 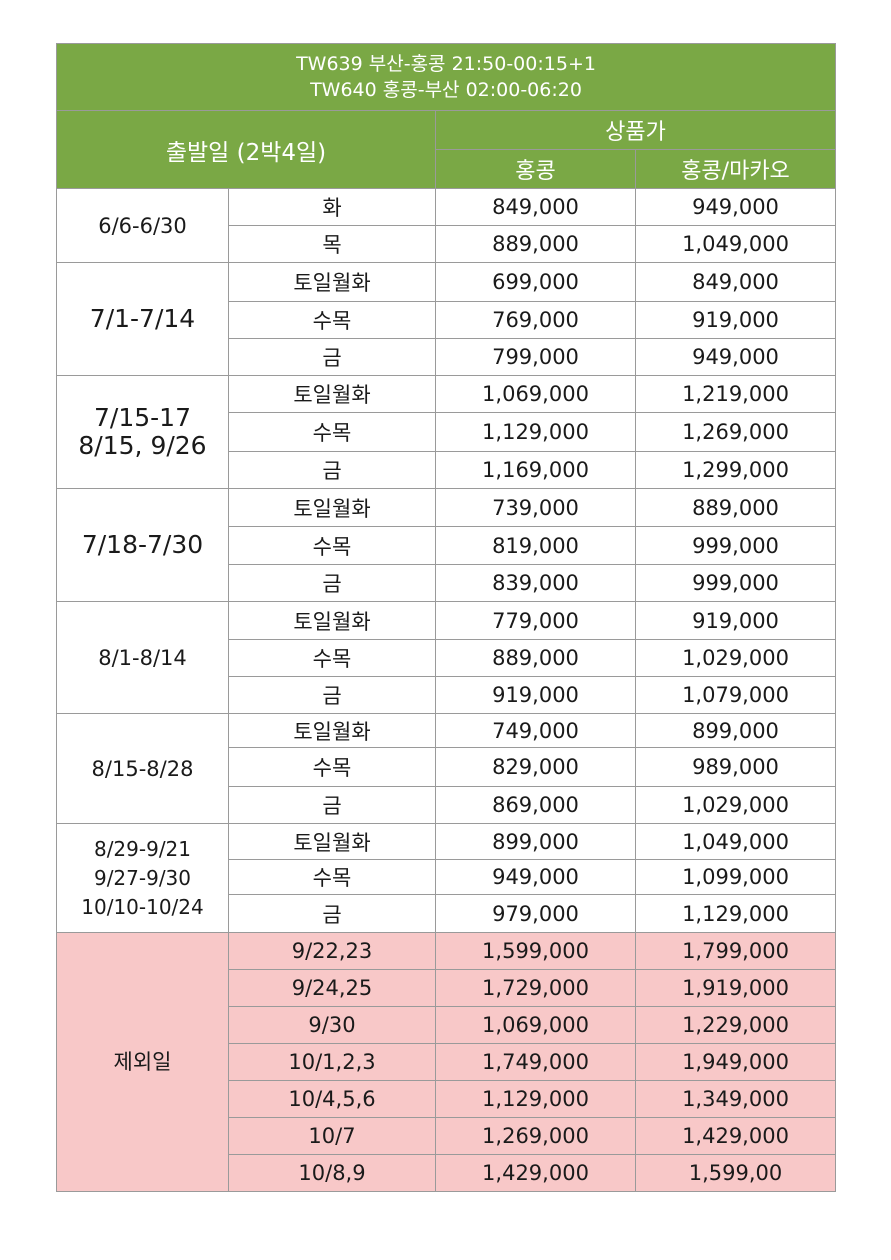 What do you see at coordinates (735, 1025) in the screenshot?
I see `hongkong-macau-price-cell: 1,229,000` at bounding box center [735, 1025].